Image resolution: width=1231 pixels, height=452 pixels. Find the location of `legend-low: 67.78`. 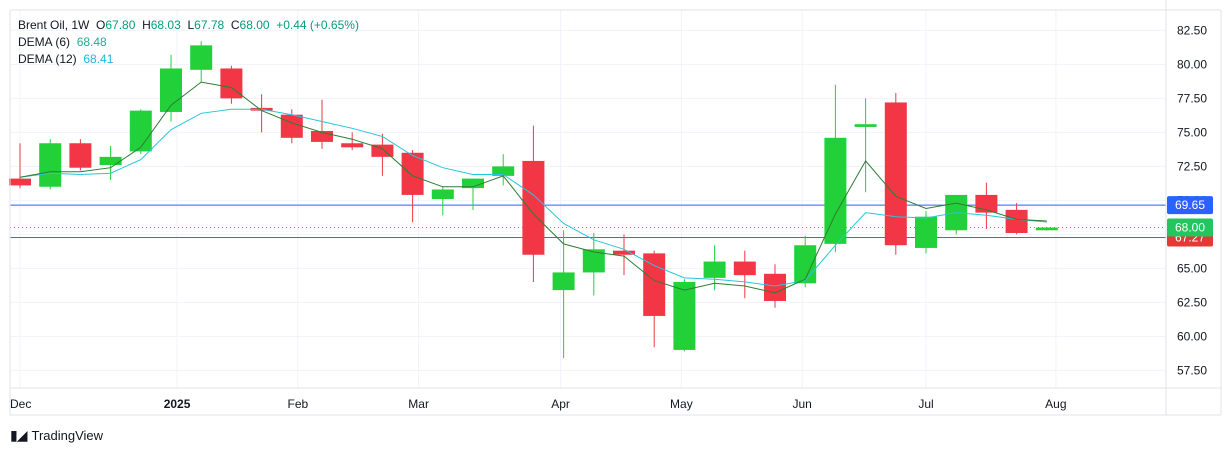

legend-low: 67.78 is located at coordinates (209, 25).